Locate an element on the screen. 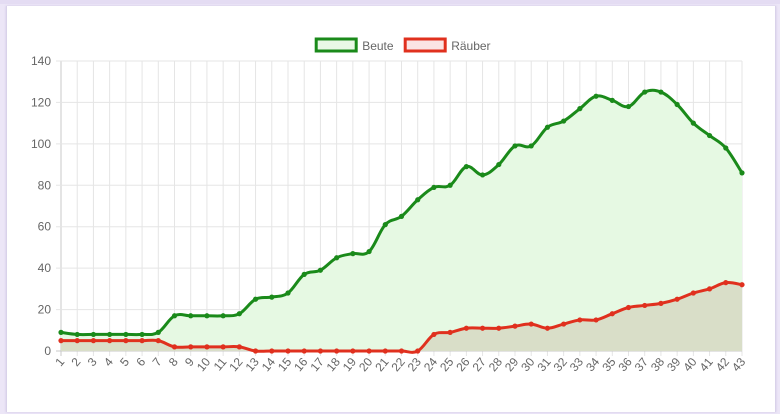 The image size is (780, 414). x-tick-label: 2 is located at coordinates (75, 362).